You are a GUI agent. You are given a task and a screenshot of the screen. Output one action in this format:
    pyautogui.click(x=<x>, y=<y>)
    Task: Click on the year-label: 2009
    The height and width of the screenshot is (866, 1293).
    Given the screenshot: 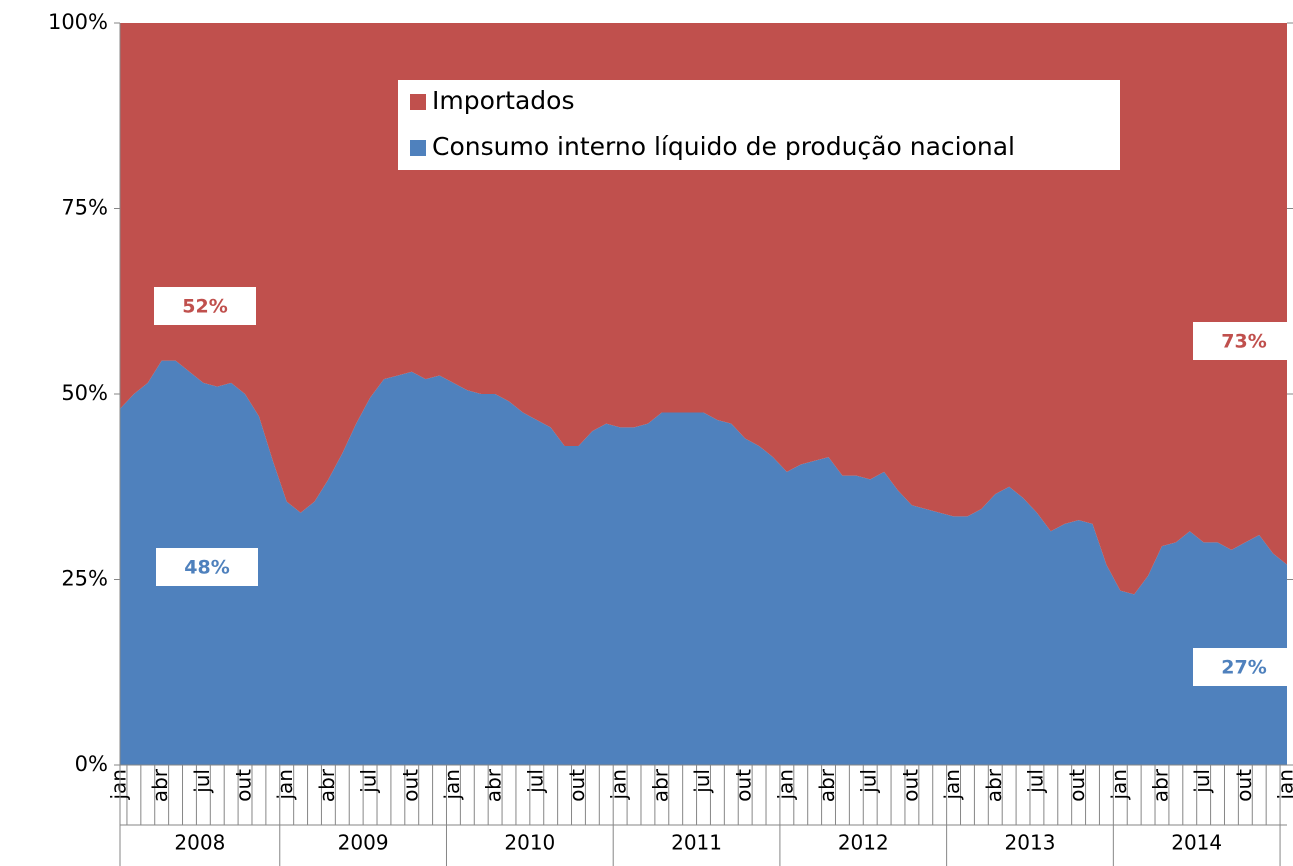 What is the action you would take?
    pyautogui.click(x=363, y=843)
    